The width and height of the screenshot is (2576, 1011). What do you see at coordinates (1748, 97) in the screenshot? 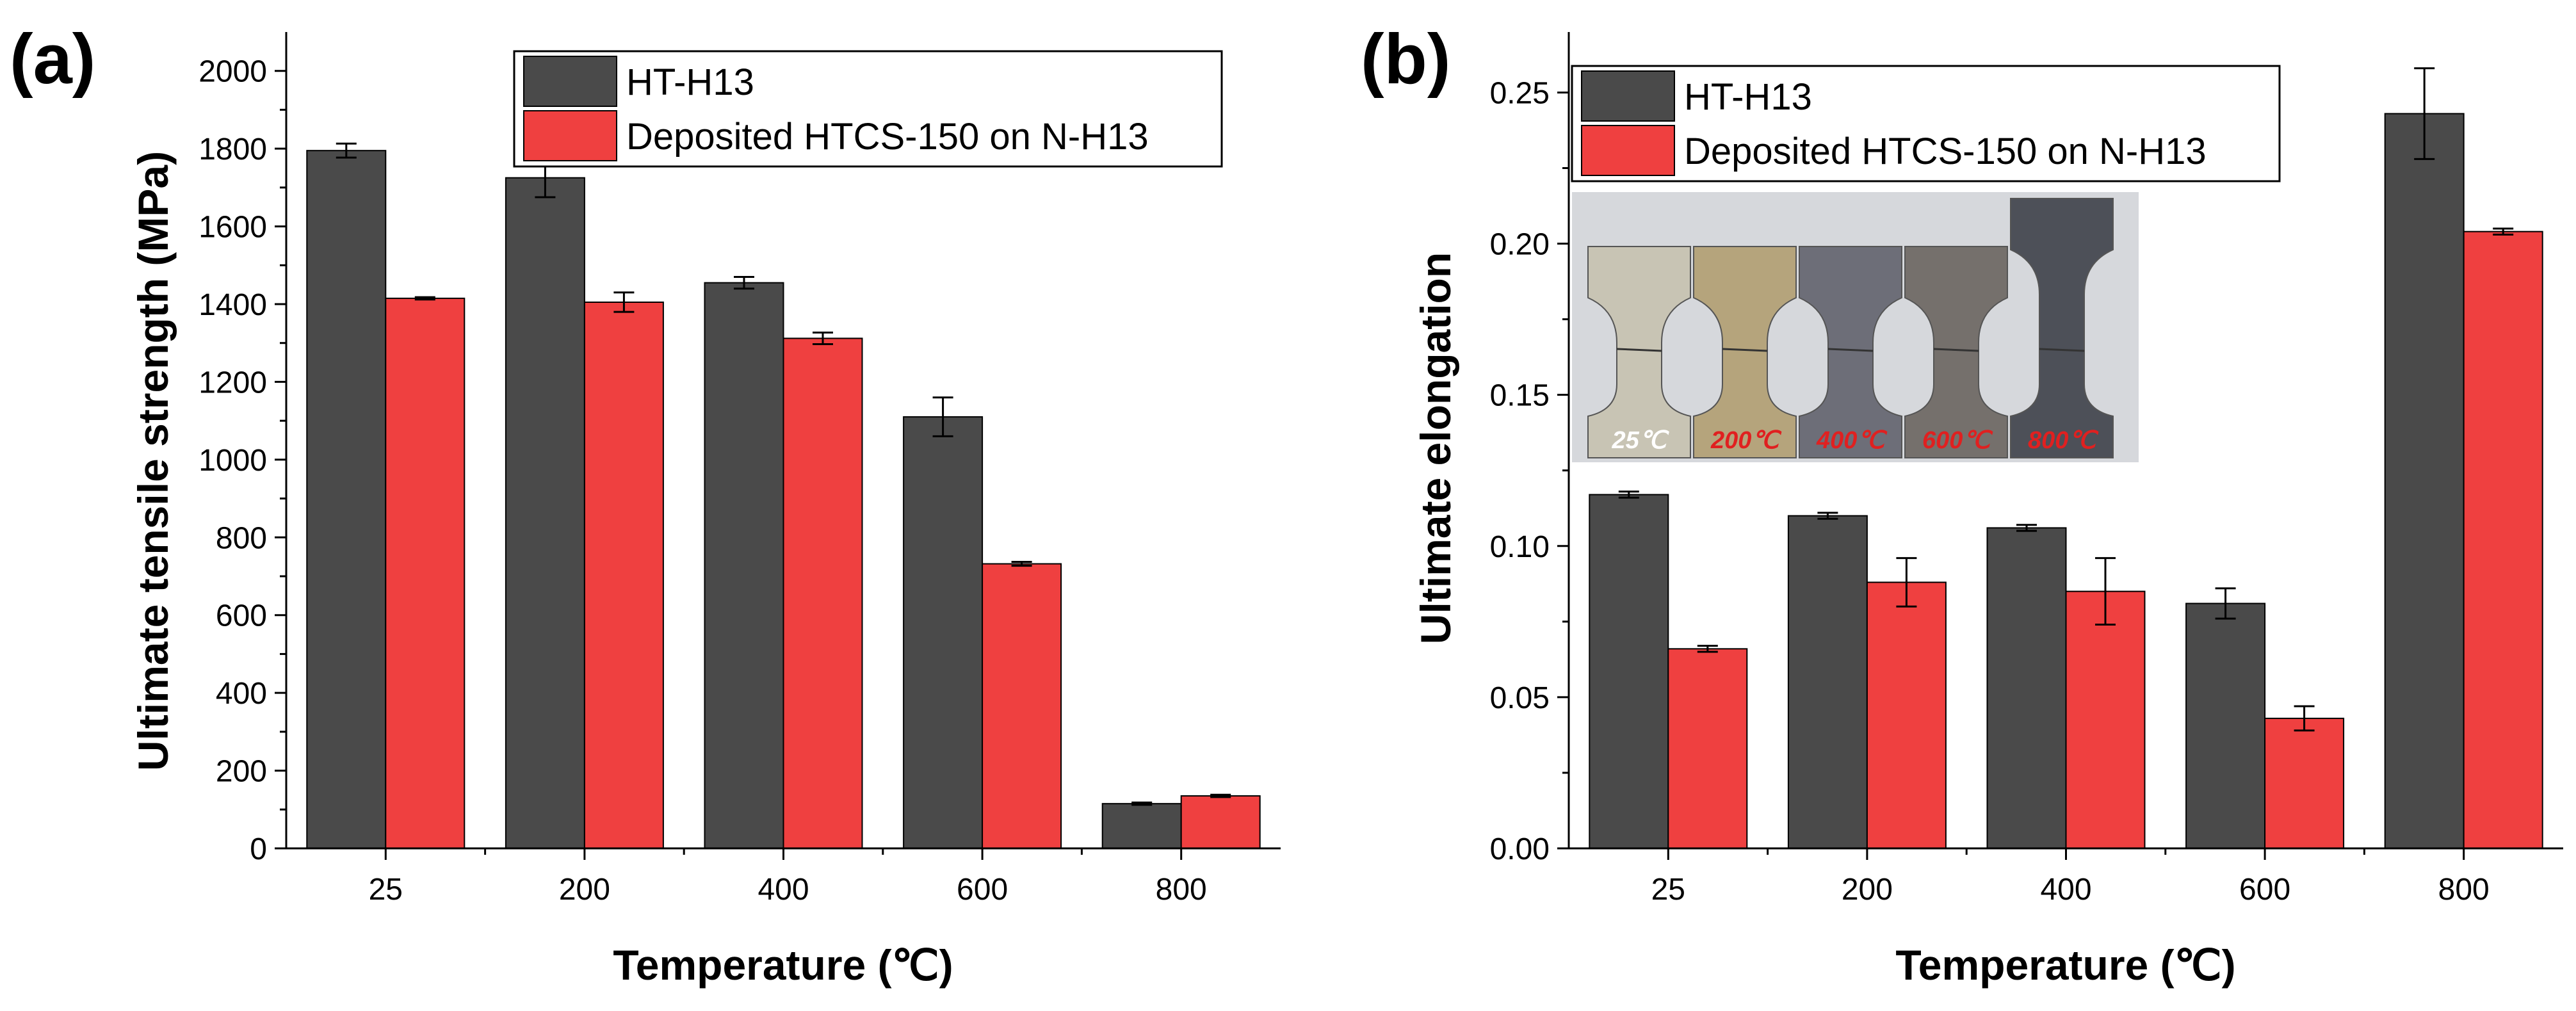
I see `panel-b-legend-label-ht-h13: HT-H13` at bounding box center [1748, 97].